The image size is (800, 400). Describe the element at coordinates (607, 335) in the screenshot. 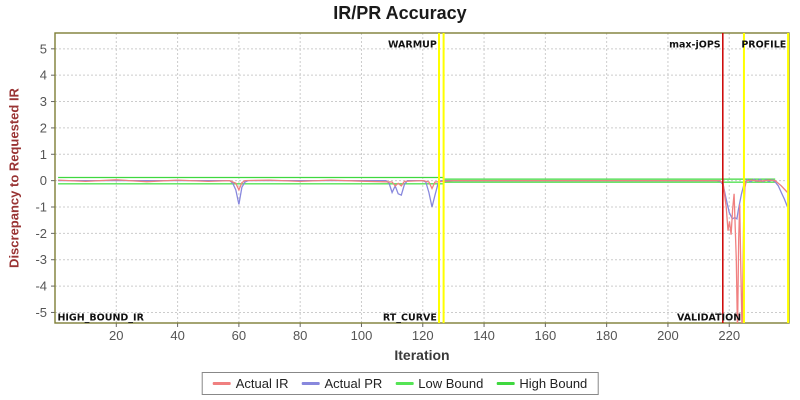

I see `x-tick-label: 180` at that location.